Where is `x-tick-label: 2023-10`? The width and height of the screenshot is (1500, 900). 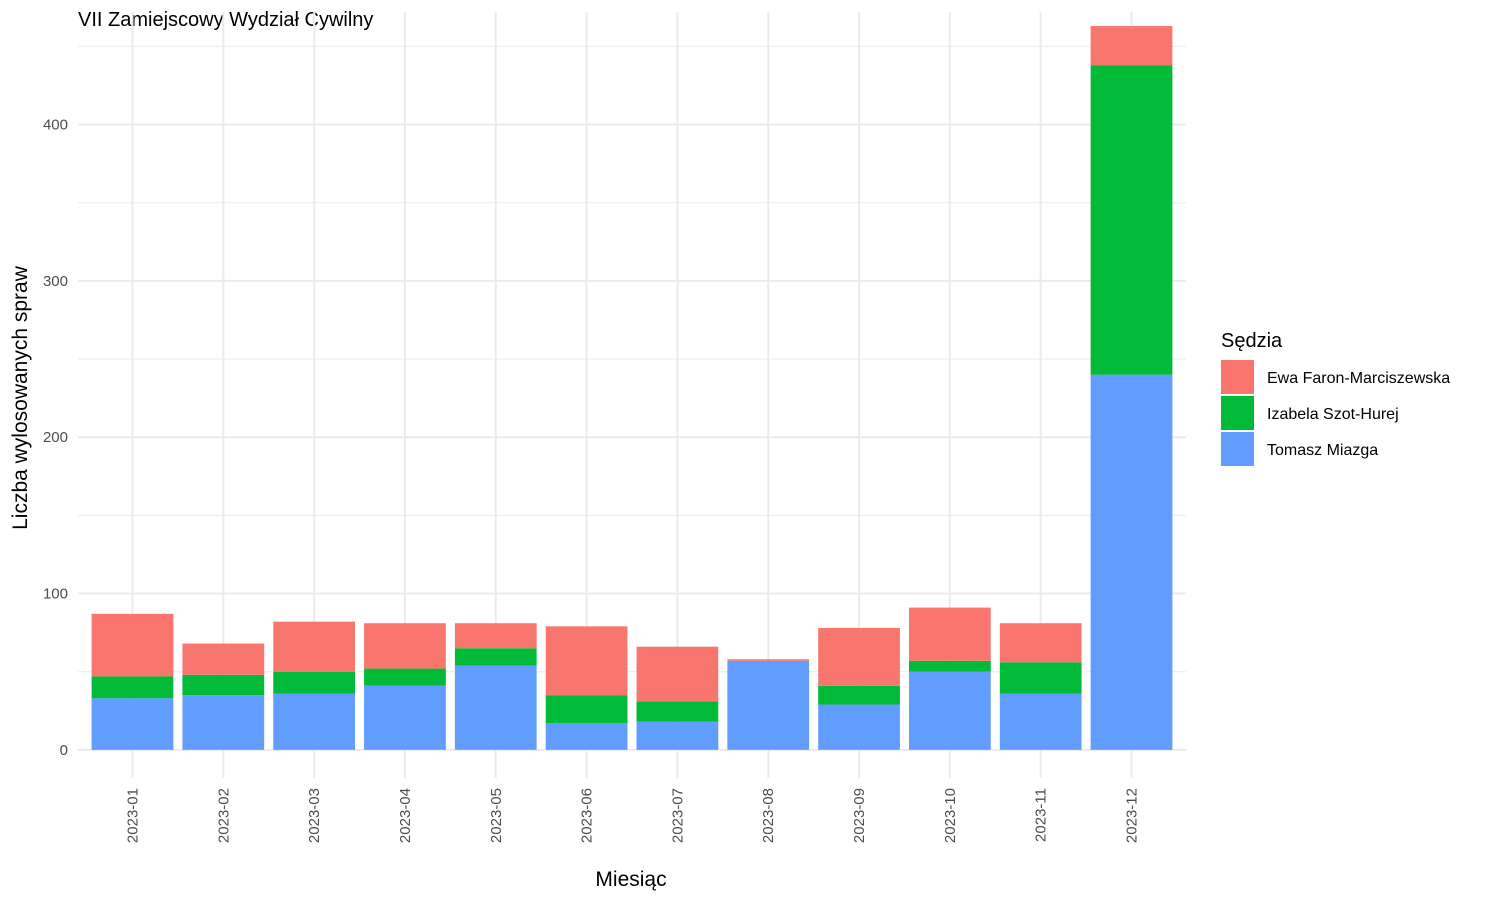 x-tick-label: 2023-10 is located at coordinates (950, 815).